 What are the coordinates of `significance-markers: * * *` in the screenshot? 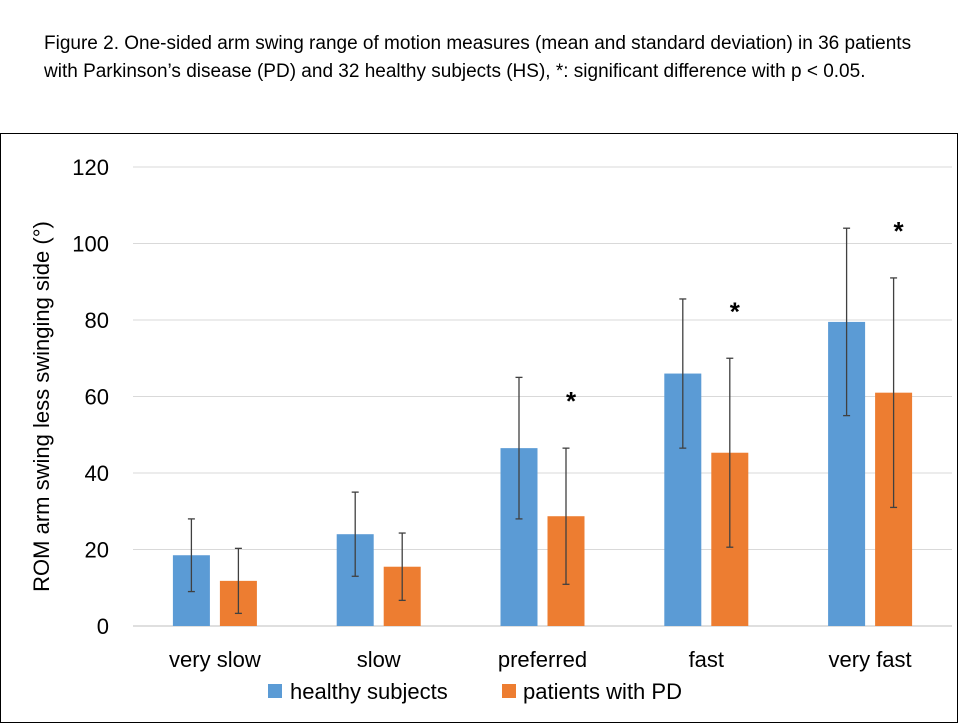 It's located at (735, 316).